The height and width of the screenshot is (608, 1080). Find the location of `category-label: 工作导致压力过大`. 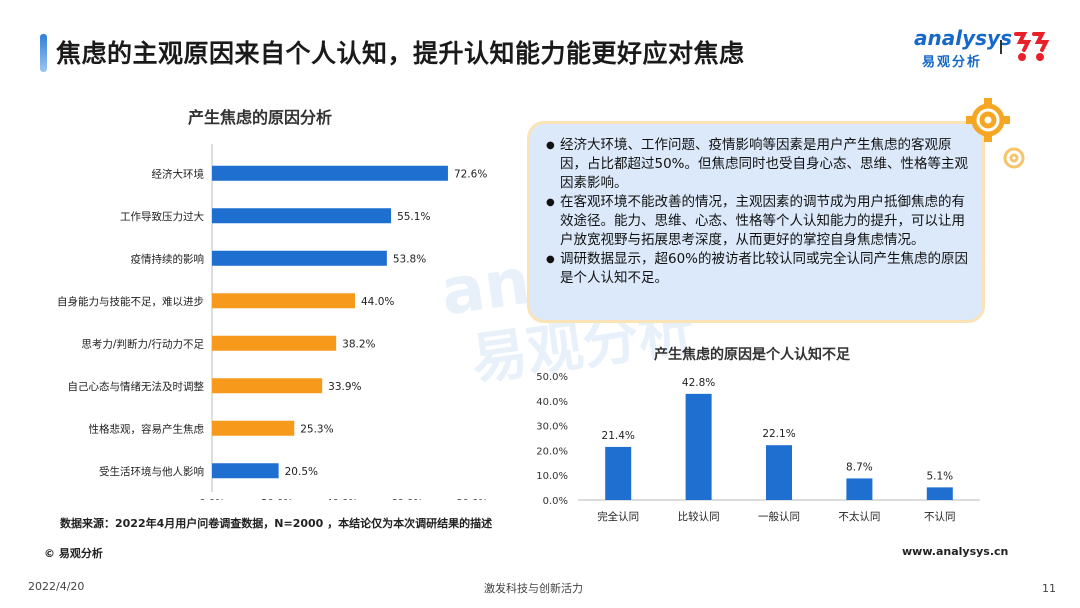

category-label: 工作导致压力过大 is located at coordinates (162, 216).